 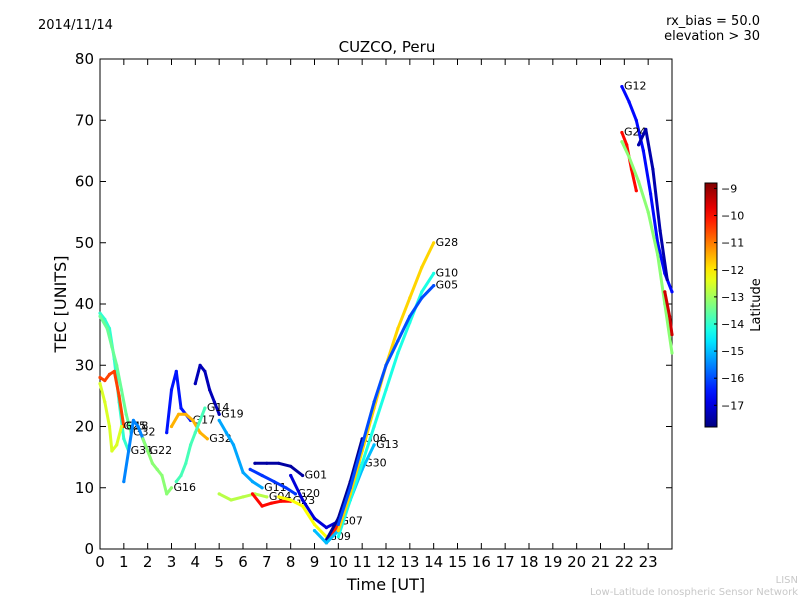 What do you see at coordinates (84, 243) in the screenshot?
I see `y-tick-label: 50` at bounding box center [84, 243].